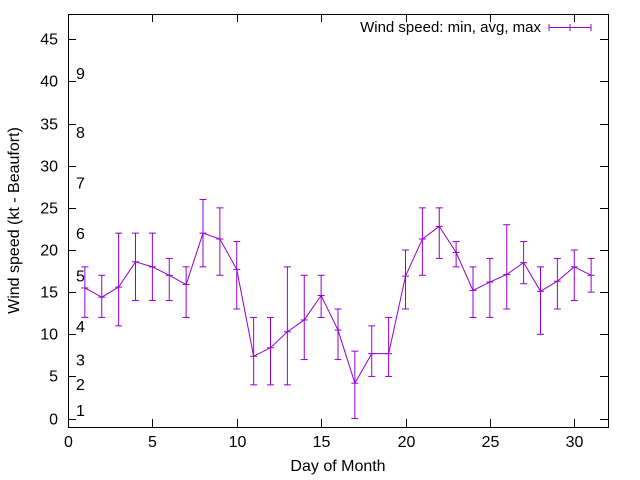  I want to click on y-tick-label: 20, so click(49, 251).